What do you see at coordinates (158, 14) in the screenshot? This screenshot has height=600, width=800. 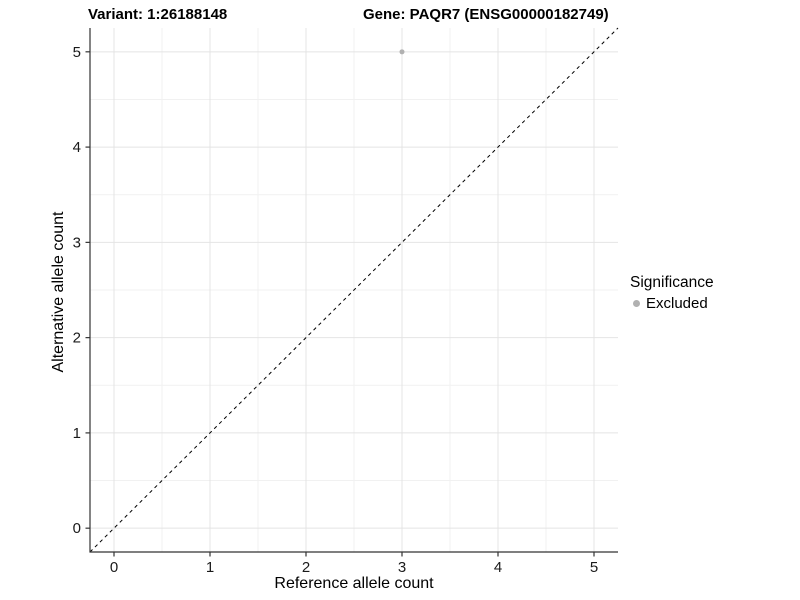 I see `plot-title-variant: Variant: 1:26188148` at bounding box center [158, 14].